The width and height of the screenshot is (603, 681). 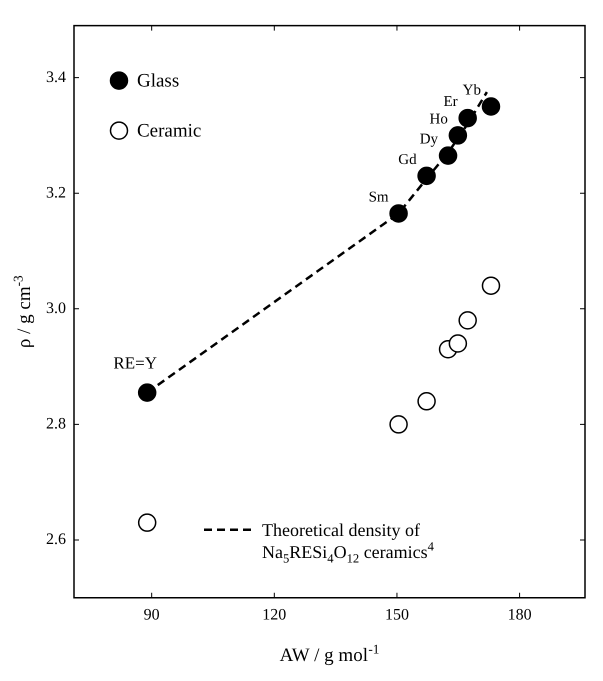 What do you see at coordinates (396, 615) in the screenshot?
I see `x-tick-label: 150` at bounding box center [396, 615].